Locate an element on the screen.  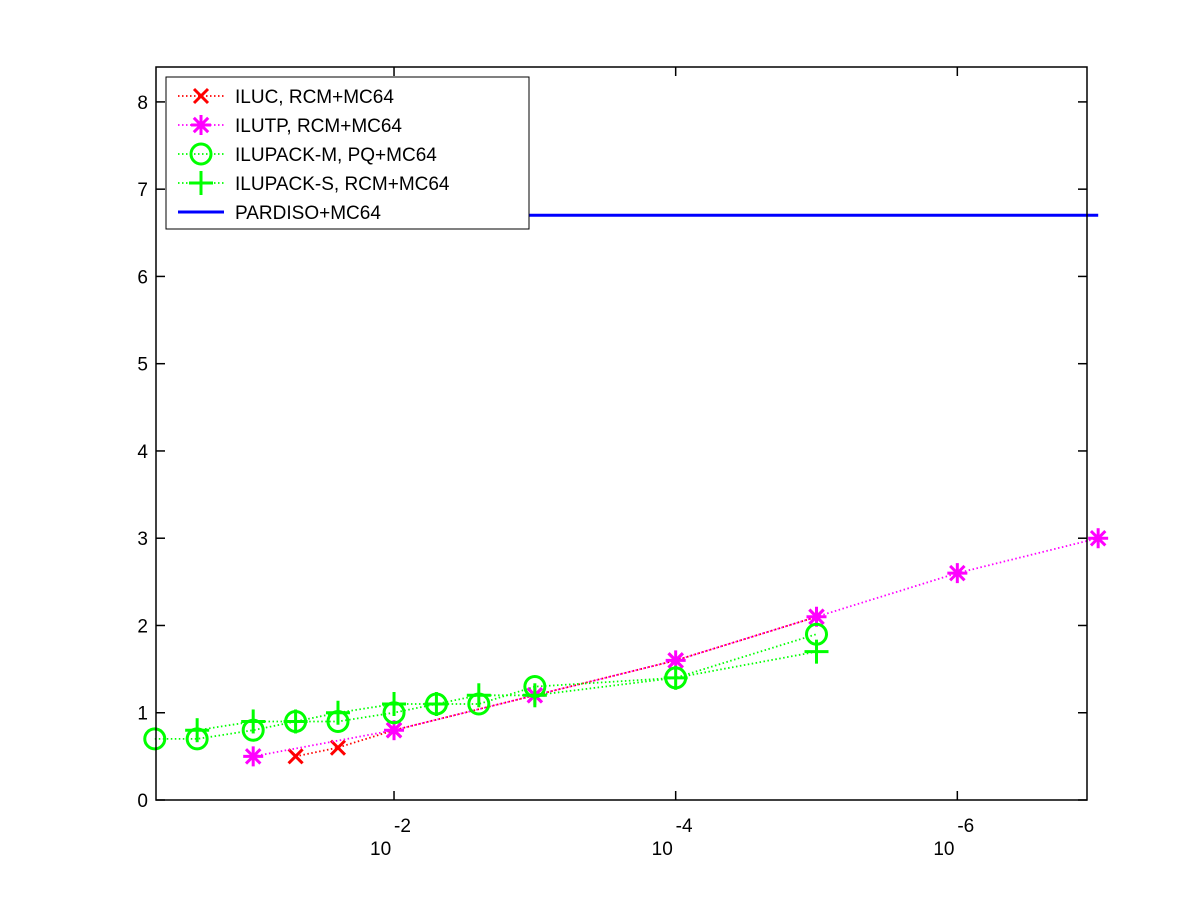
y-tick-label: 6 is located at coordinates (142, 277).